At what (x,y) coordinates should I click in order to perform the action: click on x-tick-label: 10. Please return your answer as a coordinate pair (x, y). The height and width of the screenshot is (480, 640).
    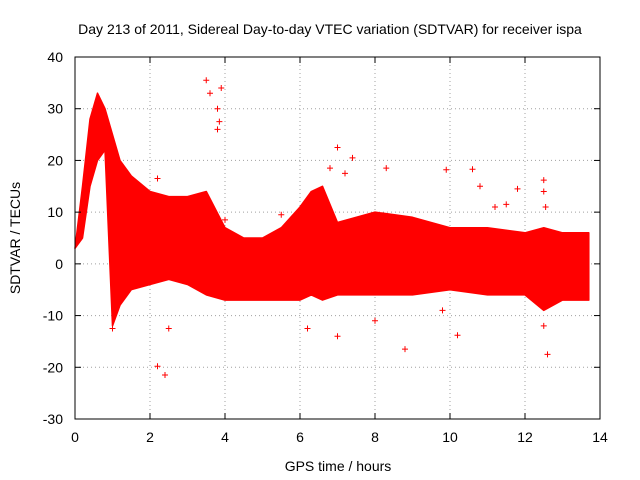
    Looking at the image, I should click on (450, 437).